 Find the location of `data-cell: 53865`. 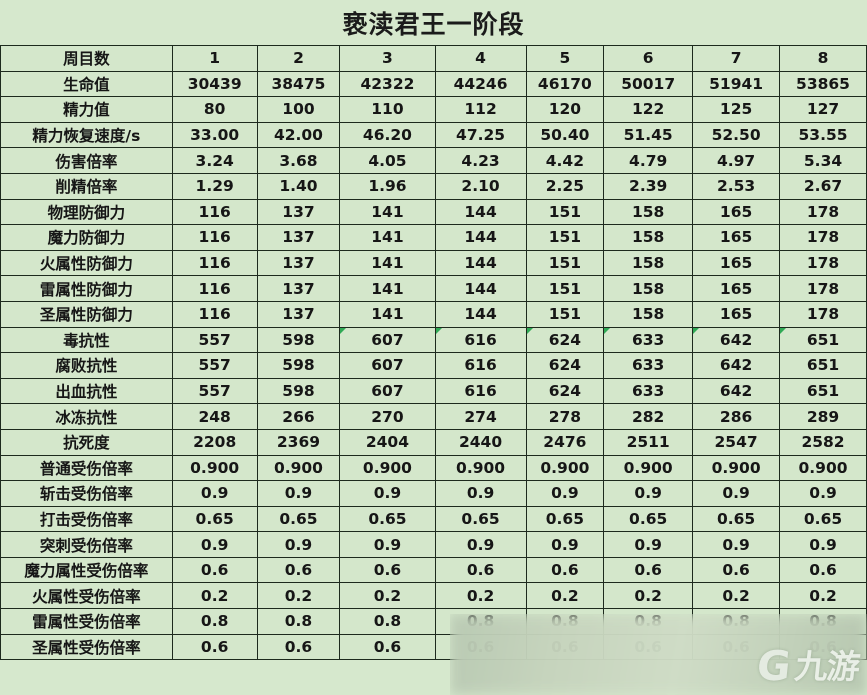

data-cell: 53865 is located at coordinates (823, 84).